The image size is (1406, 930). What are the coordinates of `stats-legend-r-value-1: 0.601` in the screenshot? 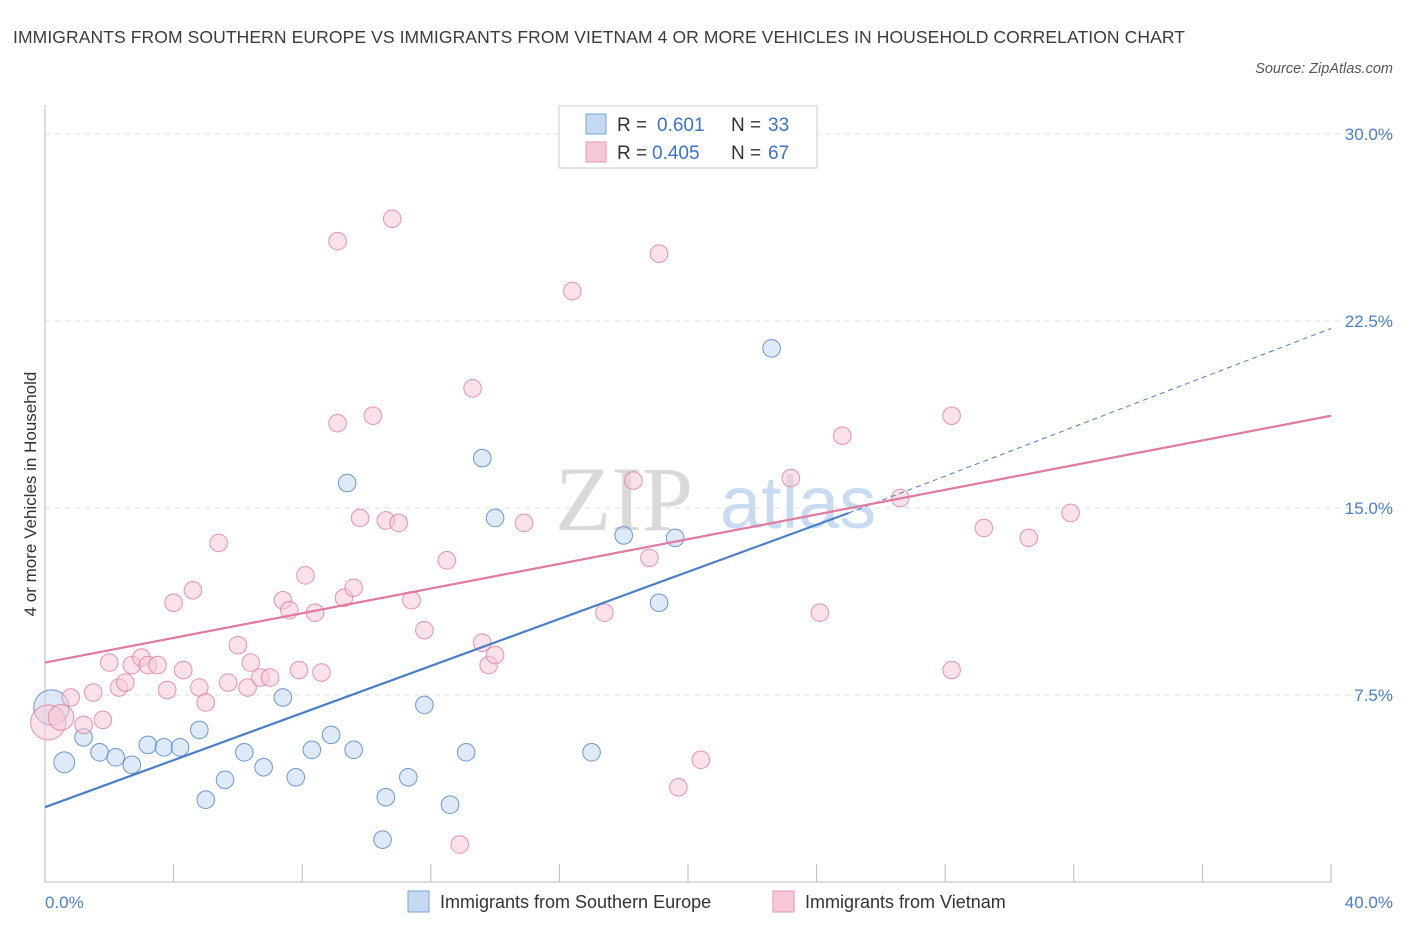 It's located at (681, 125).